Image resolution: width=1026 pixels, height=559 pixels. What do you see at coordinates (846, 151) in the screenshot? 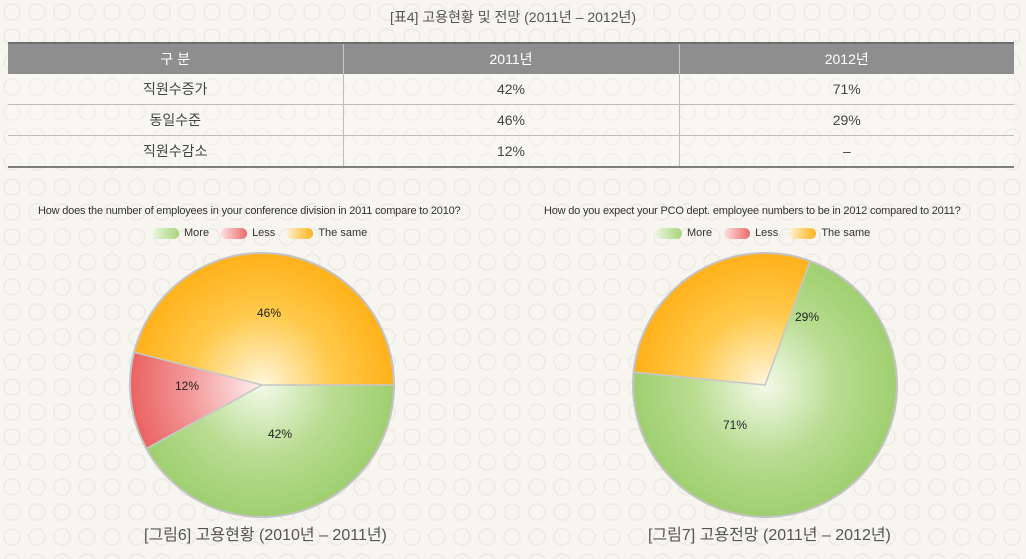
I see `cell-2012: –` at bounding box center [846, 151].